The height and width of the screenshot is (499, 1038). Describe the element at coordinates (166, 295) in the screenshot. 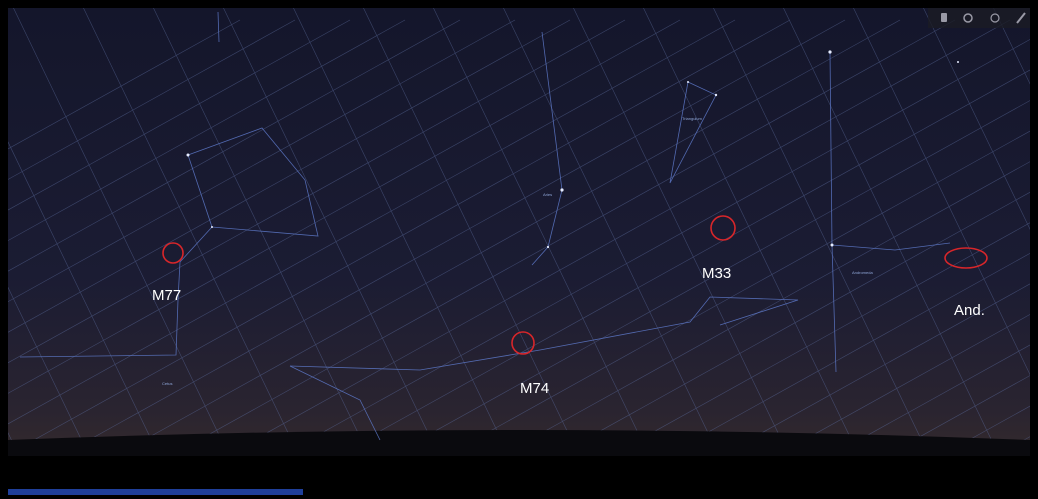

I see `object-label: M77` at that location.